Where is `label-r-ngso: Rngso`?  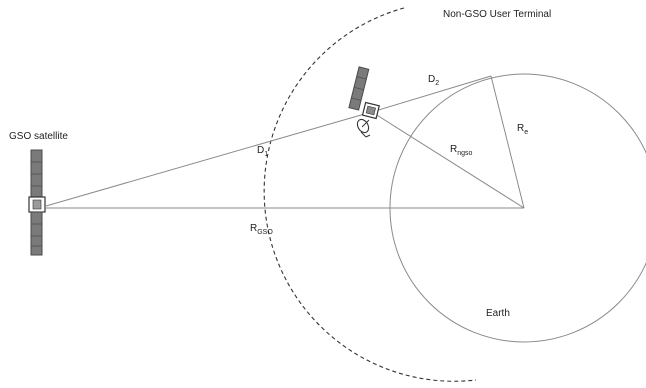 label-r-ngso: Rngso is located at coordinates (461, 150).